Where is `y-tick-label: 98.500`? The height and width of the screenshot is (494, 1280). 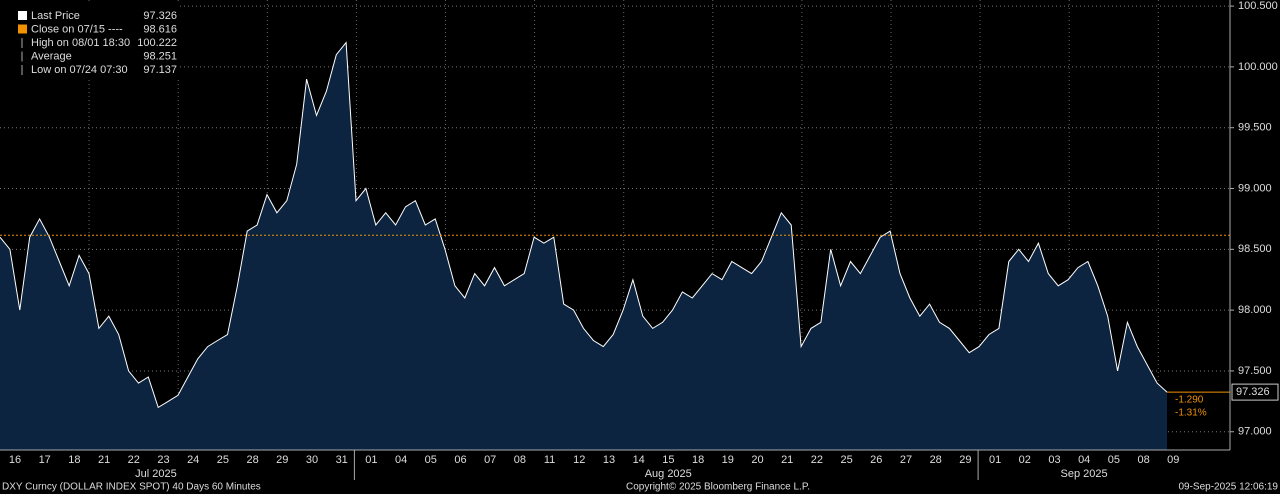
y-tick-label: 98.500 is located at coordinates (1255, 249).